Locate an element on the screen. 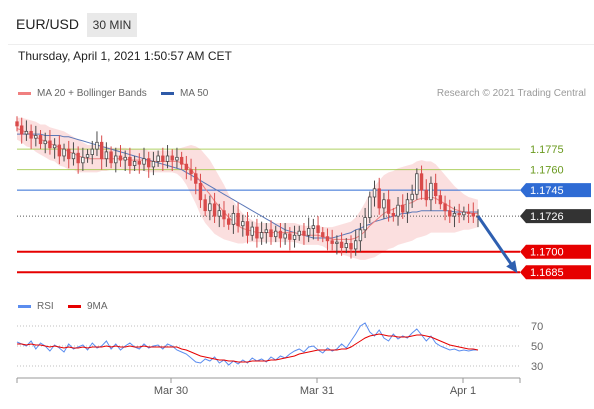  timeframe-badge: 30 MIN is located at coordinates (112, 25).